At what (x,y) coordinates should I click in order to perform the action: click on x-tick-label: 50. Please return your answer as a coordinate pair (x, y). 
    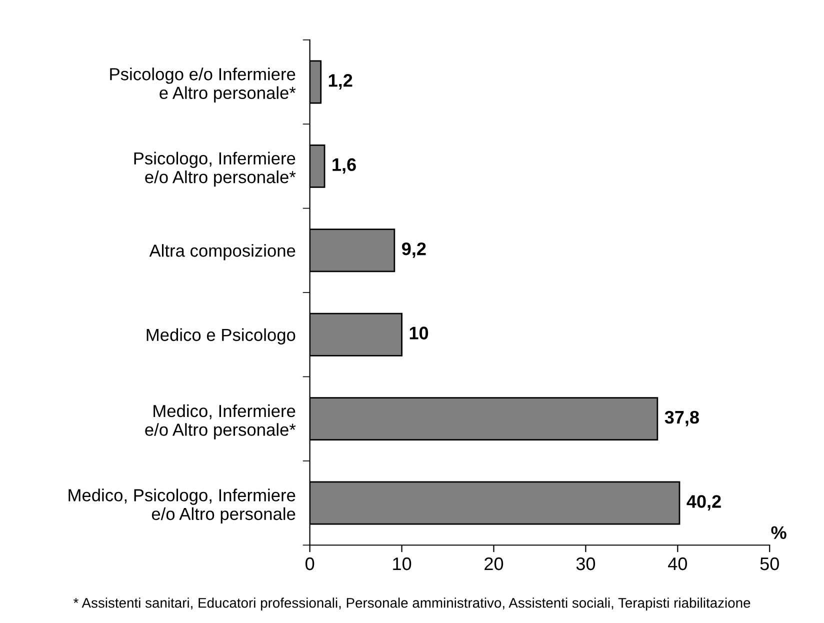
    Looking at the image, I should click on (769, 563).